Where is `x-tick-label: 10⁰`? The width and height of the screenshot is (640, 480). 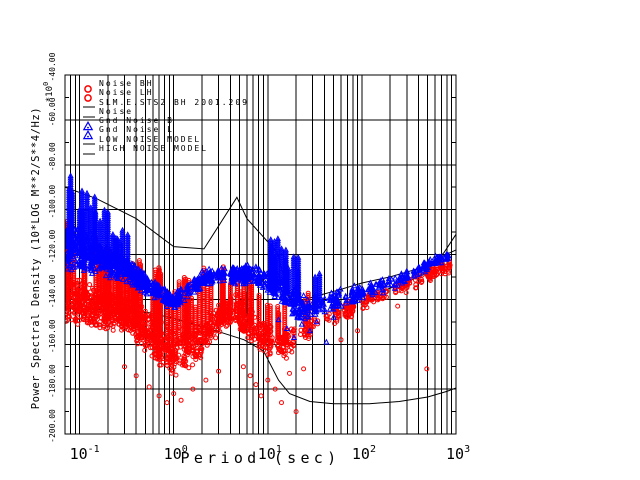 x-tick-label: 10⁰ is located at coordinates (176, 453).